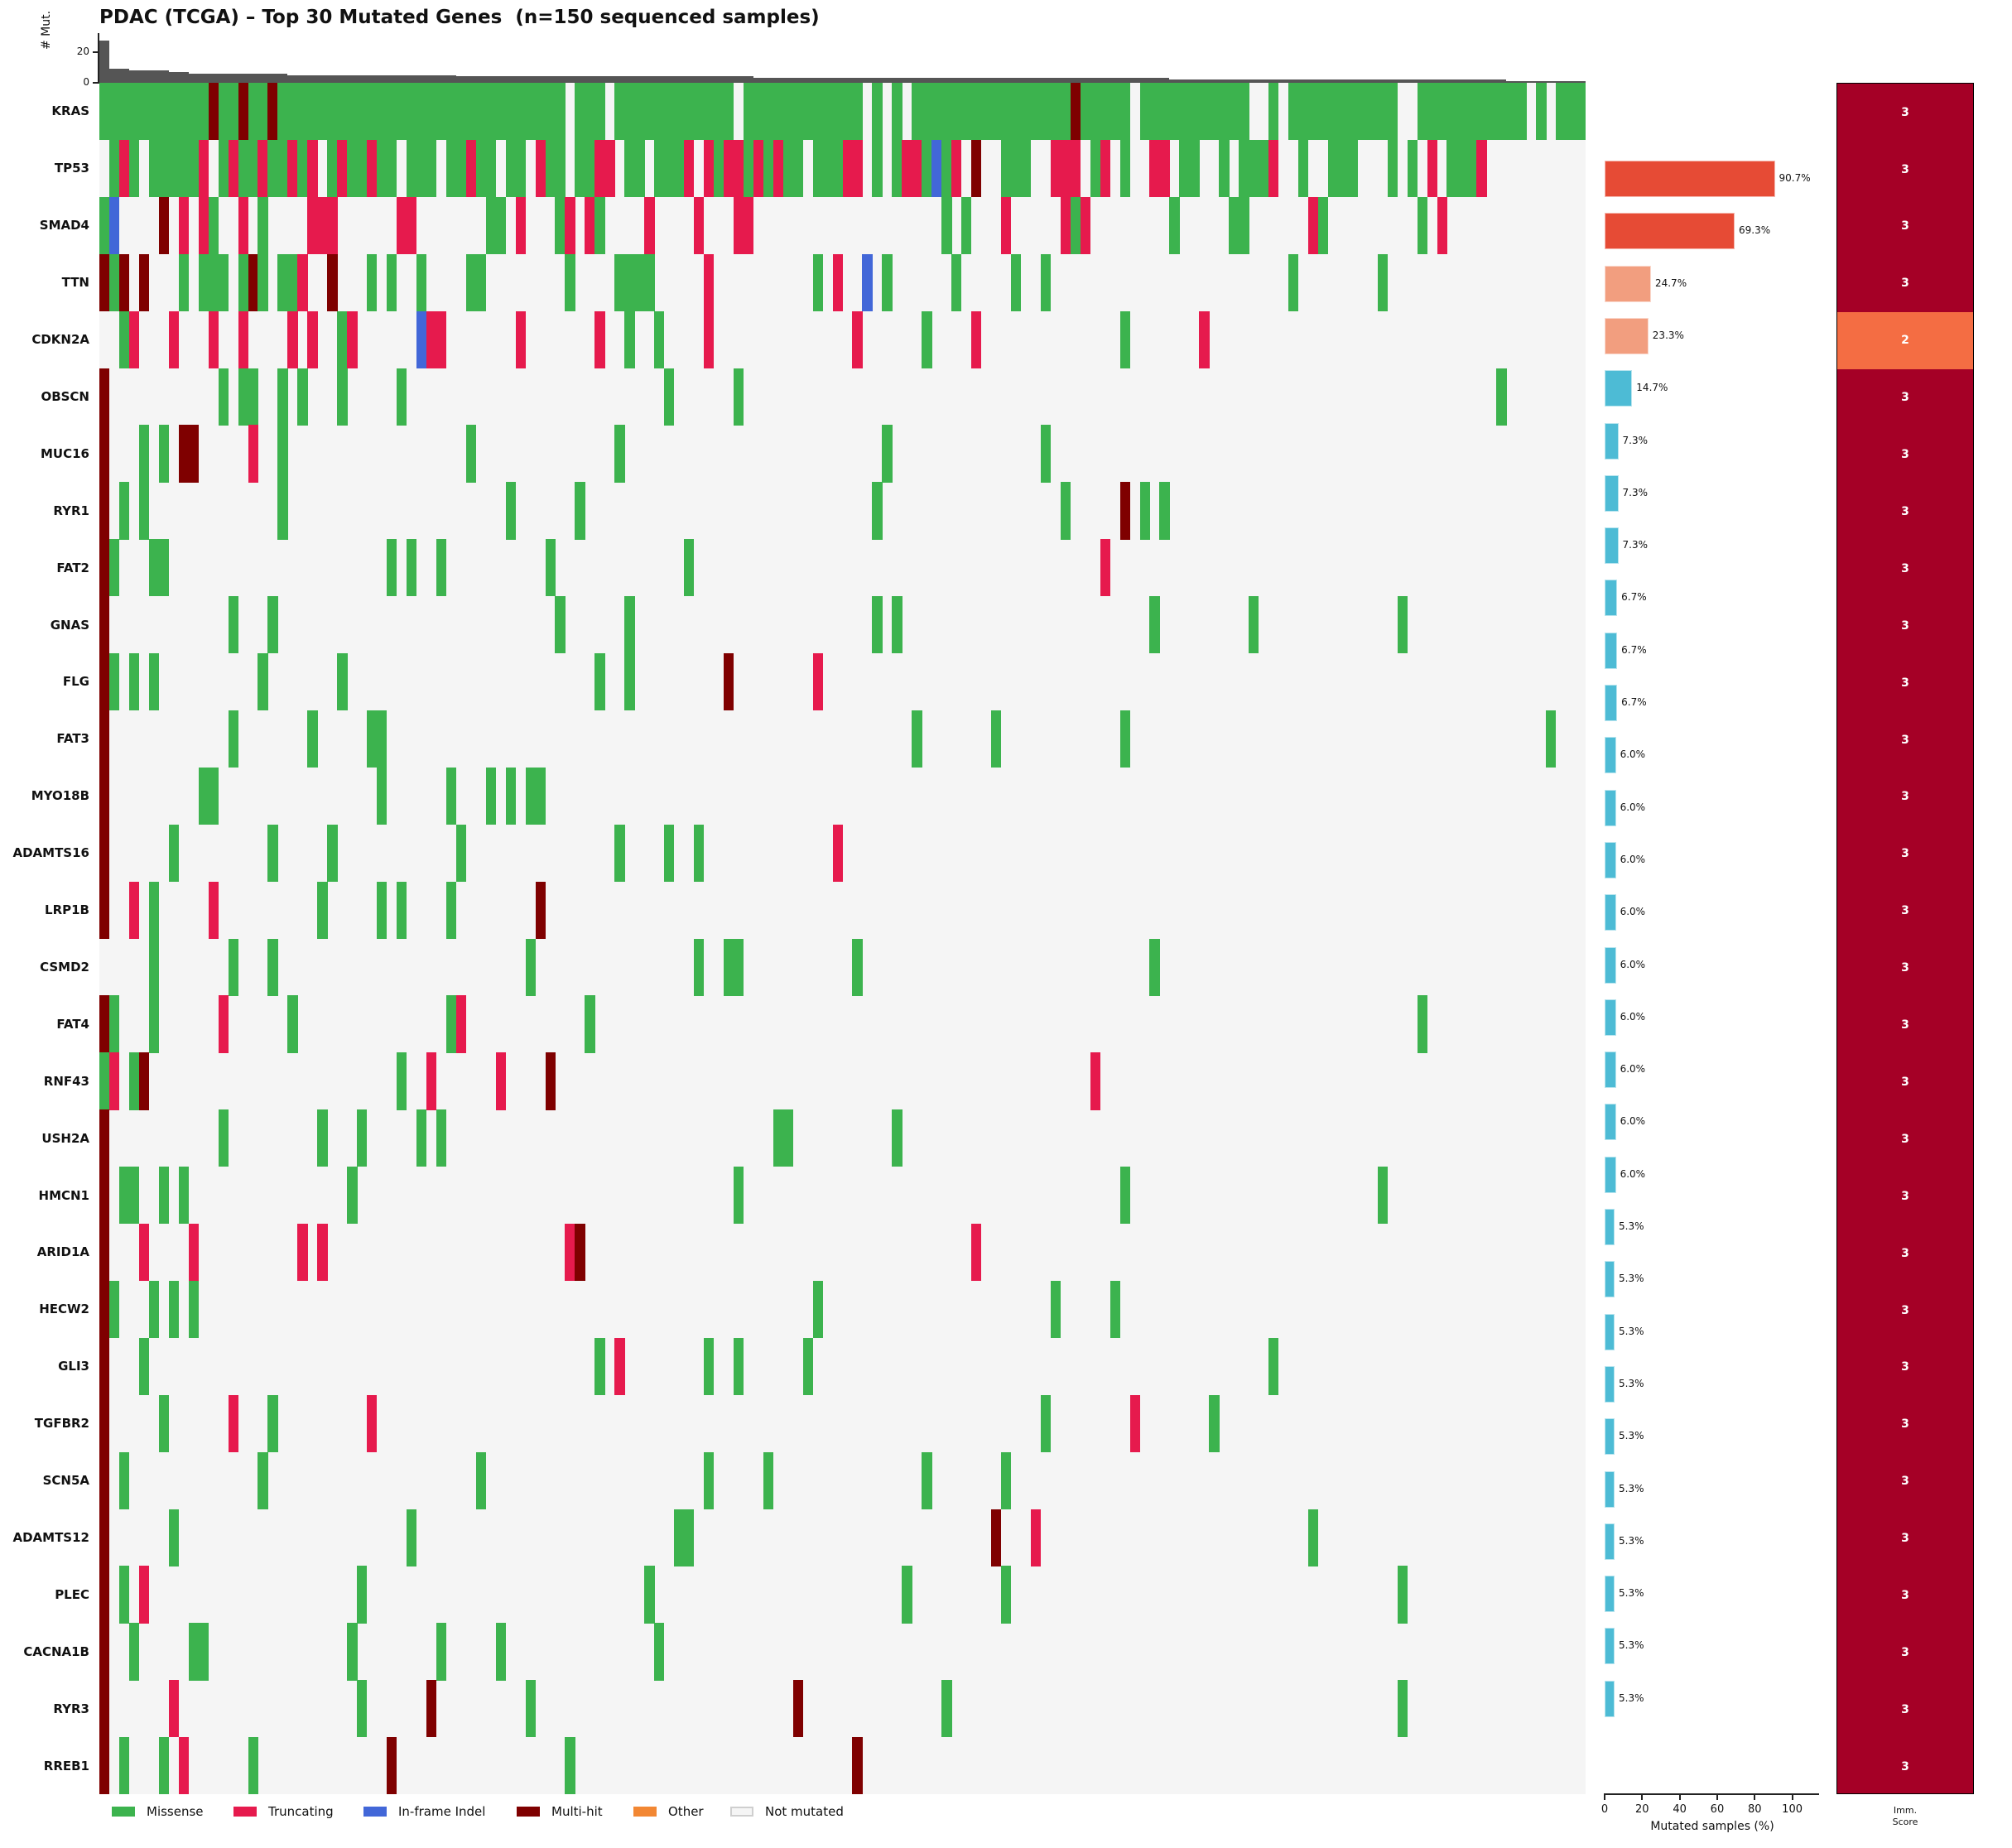 This screenshot has width=2012, height=1848. I want to click on frequency-x-axis-label: Mutated samples (%), so click(1712, 1827).